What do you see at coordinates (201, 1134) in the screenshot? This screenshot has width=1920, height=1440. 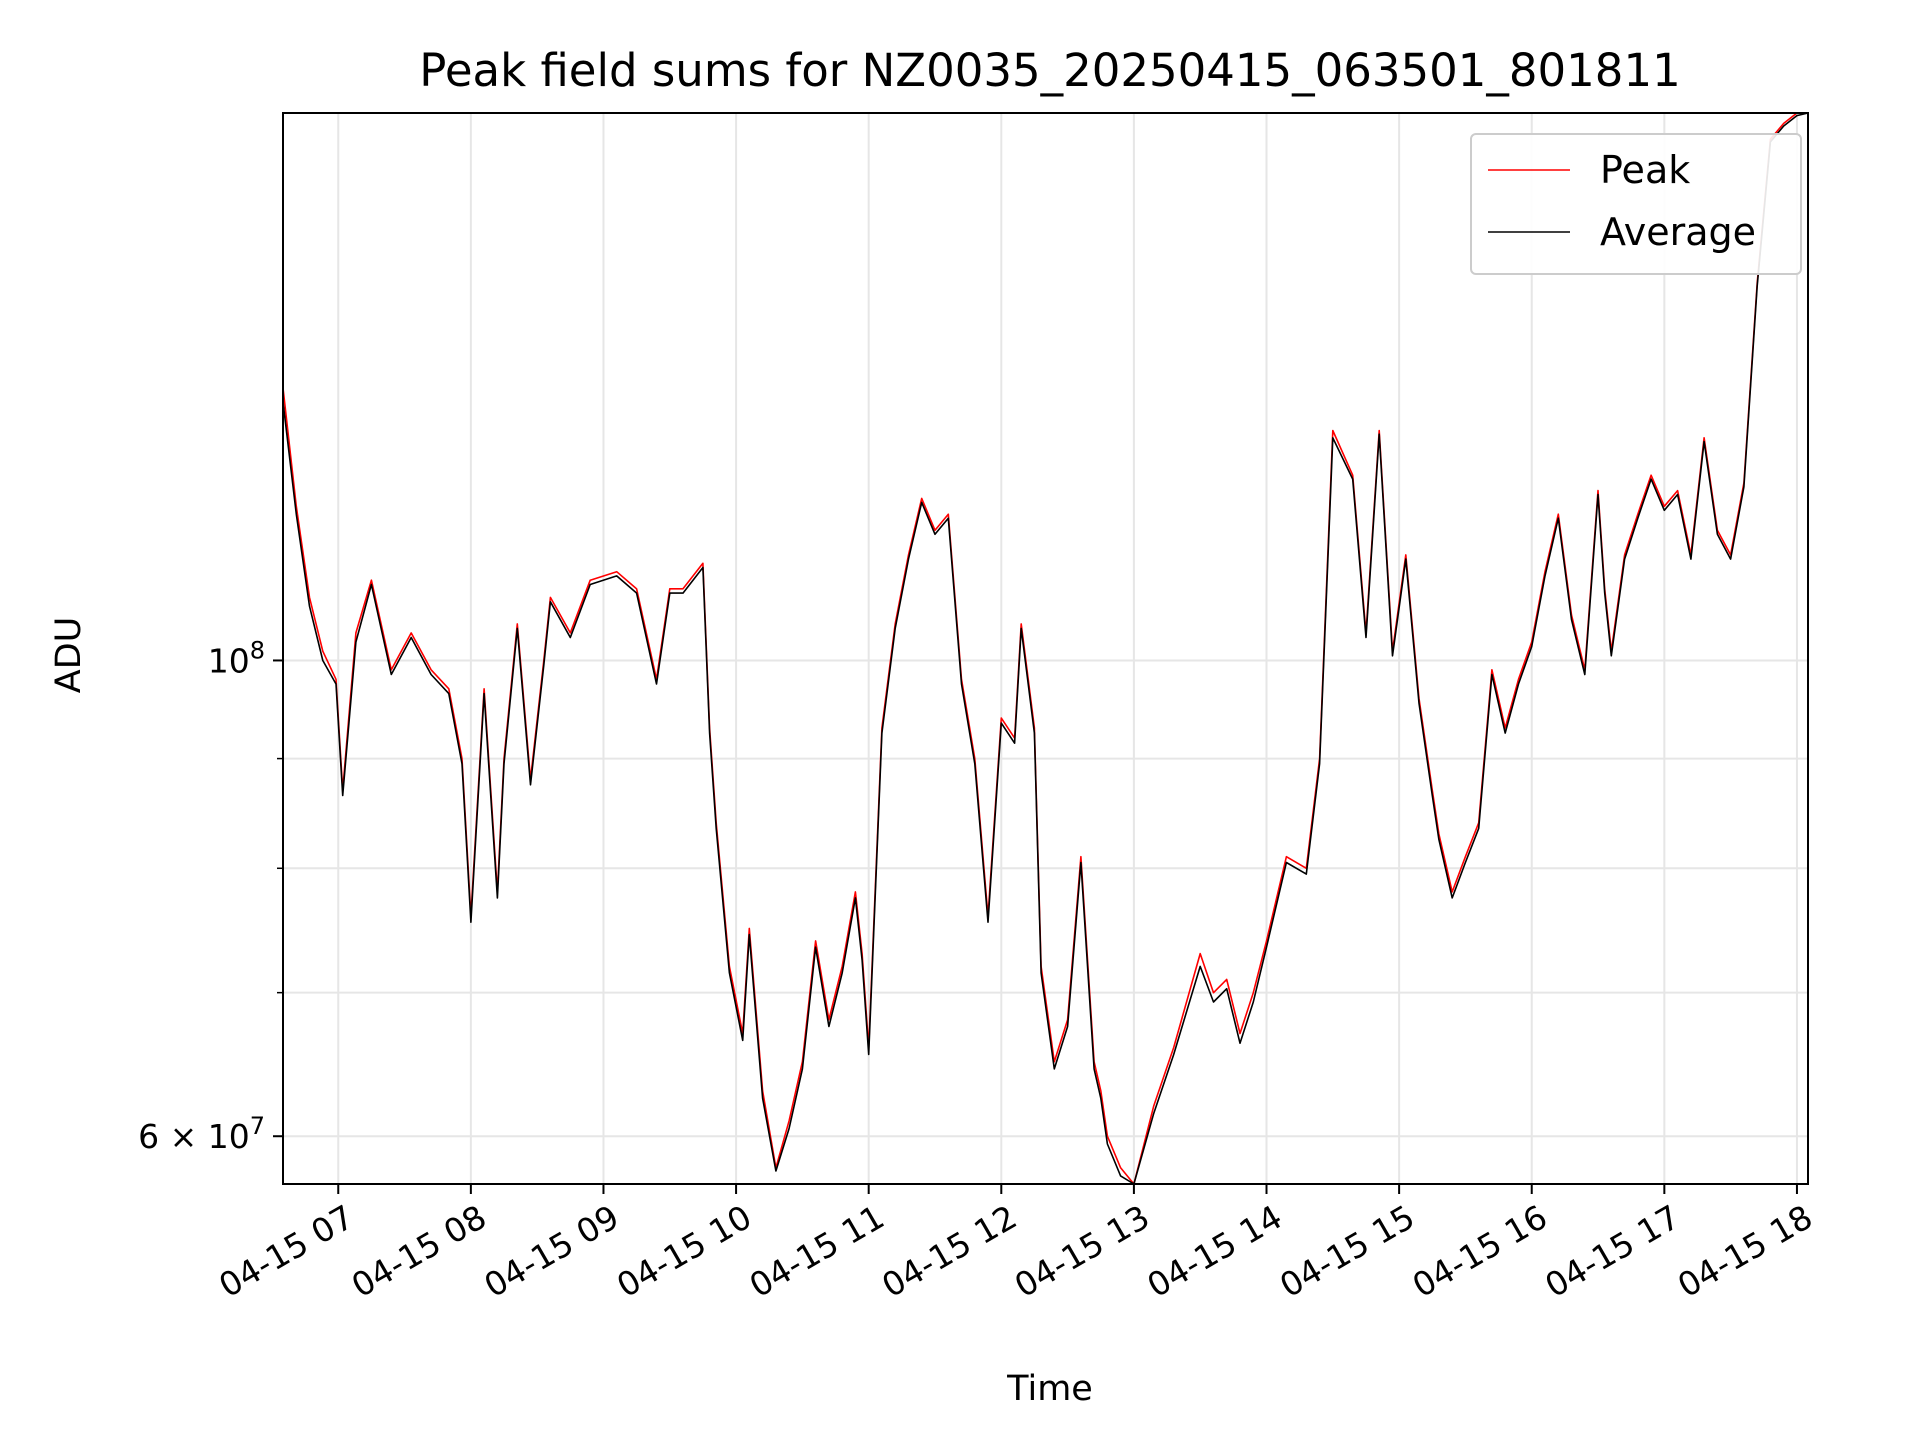 I see `y-tick-label: 6 × 107` at bounding box center [201, 1134].